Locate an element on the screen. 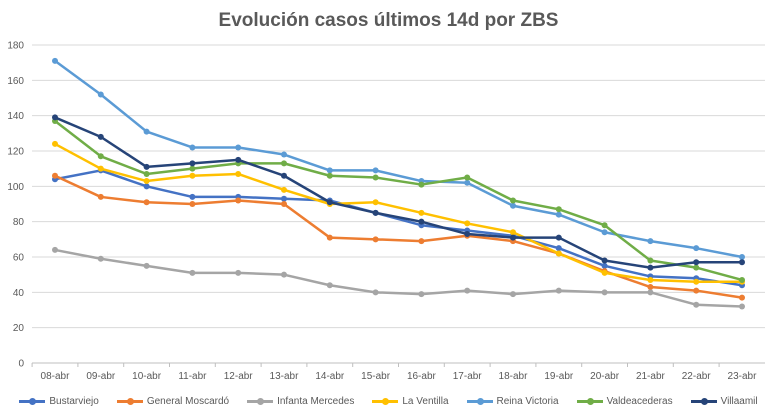 The image size is (777, 416). x-tick-label: 13-abr is located at coordinates (285, 376).